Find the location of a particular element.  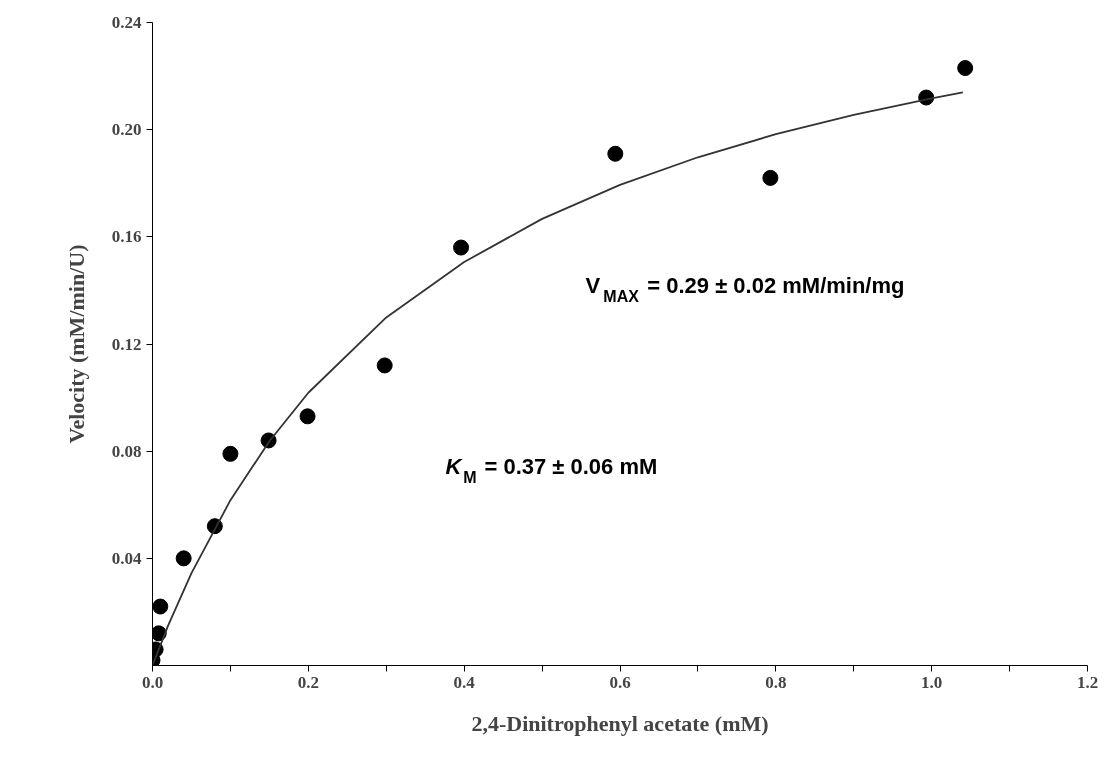

x-tick-label: 1.0 is located at coordinates (932, 682).